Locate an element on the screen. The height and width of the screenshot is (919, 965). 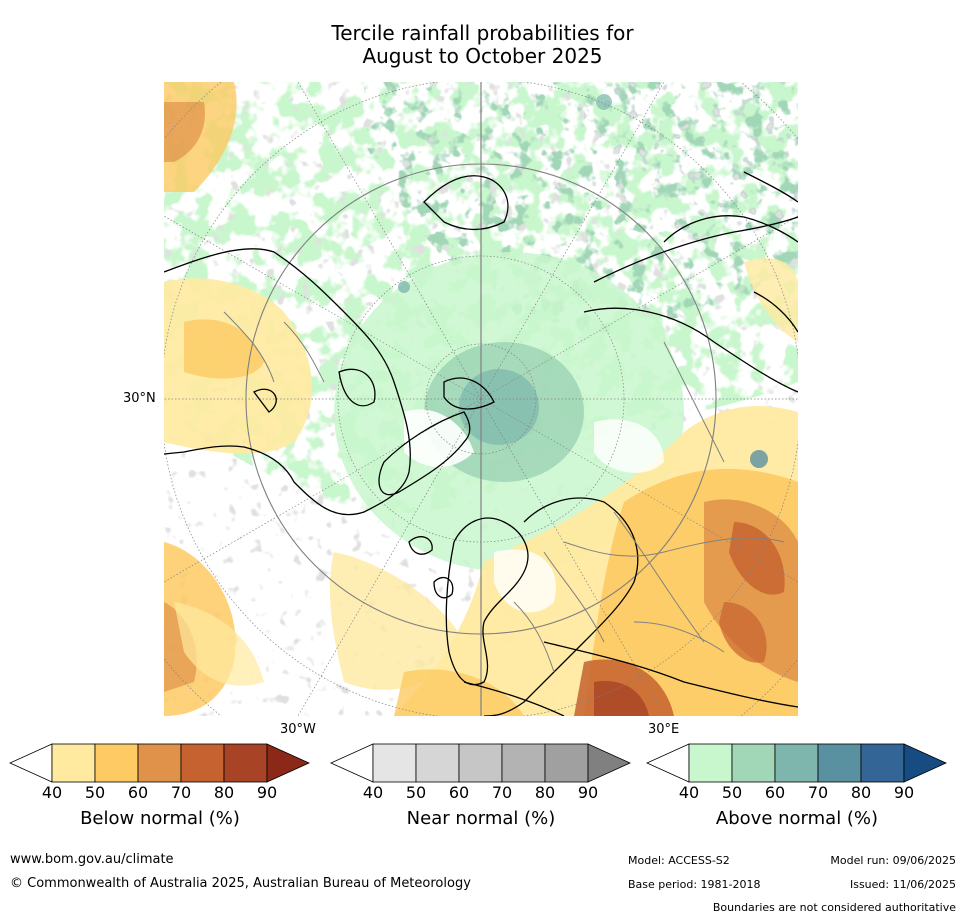
colorbar-below-tick-50: 50 is located at coordinates (95, 792).